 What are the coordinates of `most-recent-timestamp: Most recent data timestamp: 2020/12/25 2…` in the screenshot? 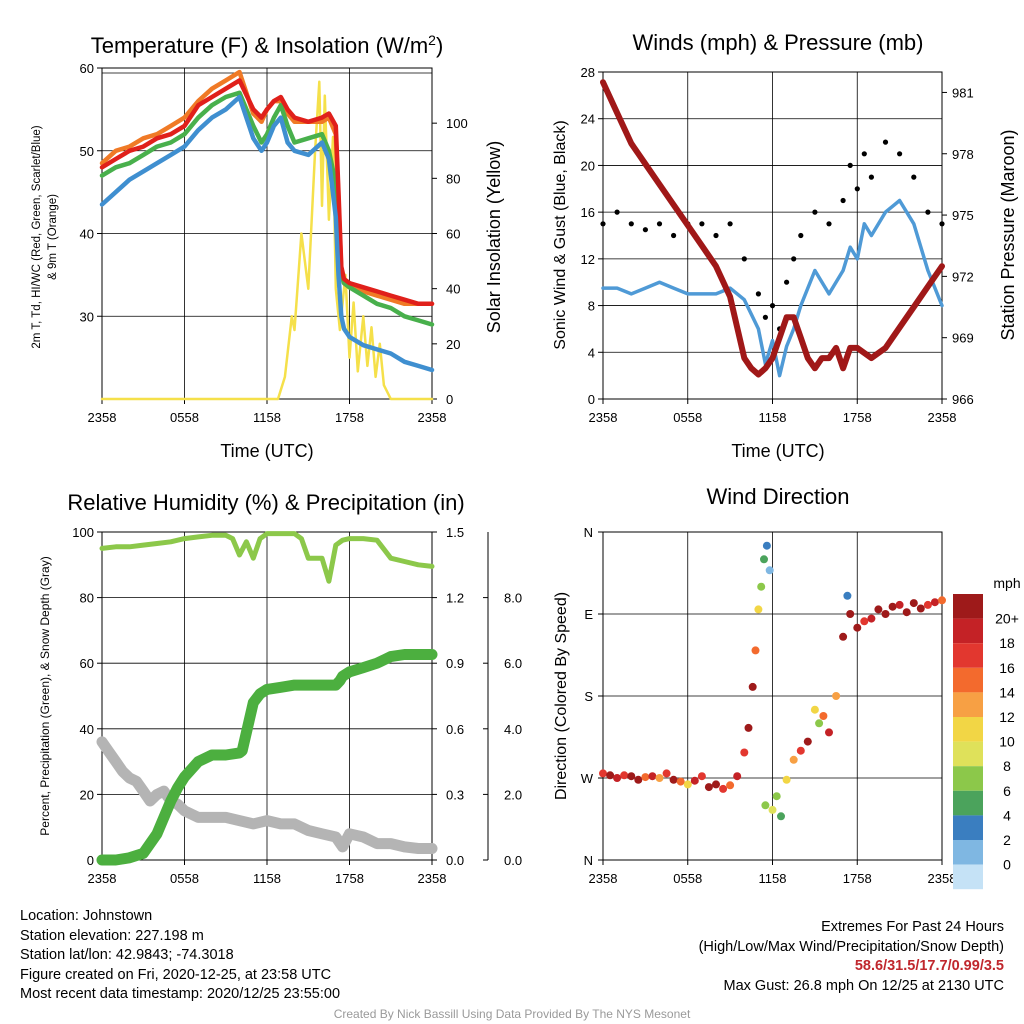 It's located at (180, 994).